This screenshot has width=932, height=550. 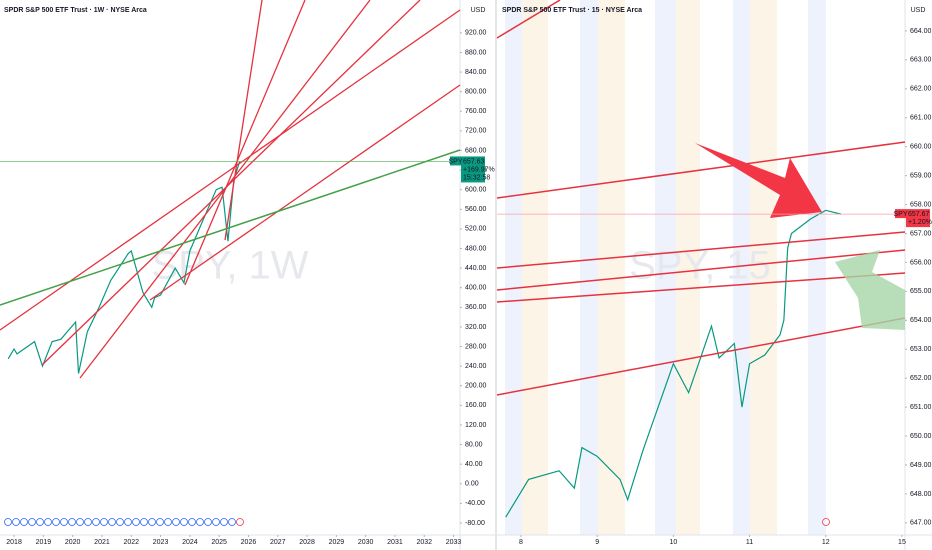 I want to click on y-tick-label: 0.00, so click(x=472, y=484).